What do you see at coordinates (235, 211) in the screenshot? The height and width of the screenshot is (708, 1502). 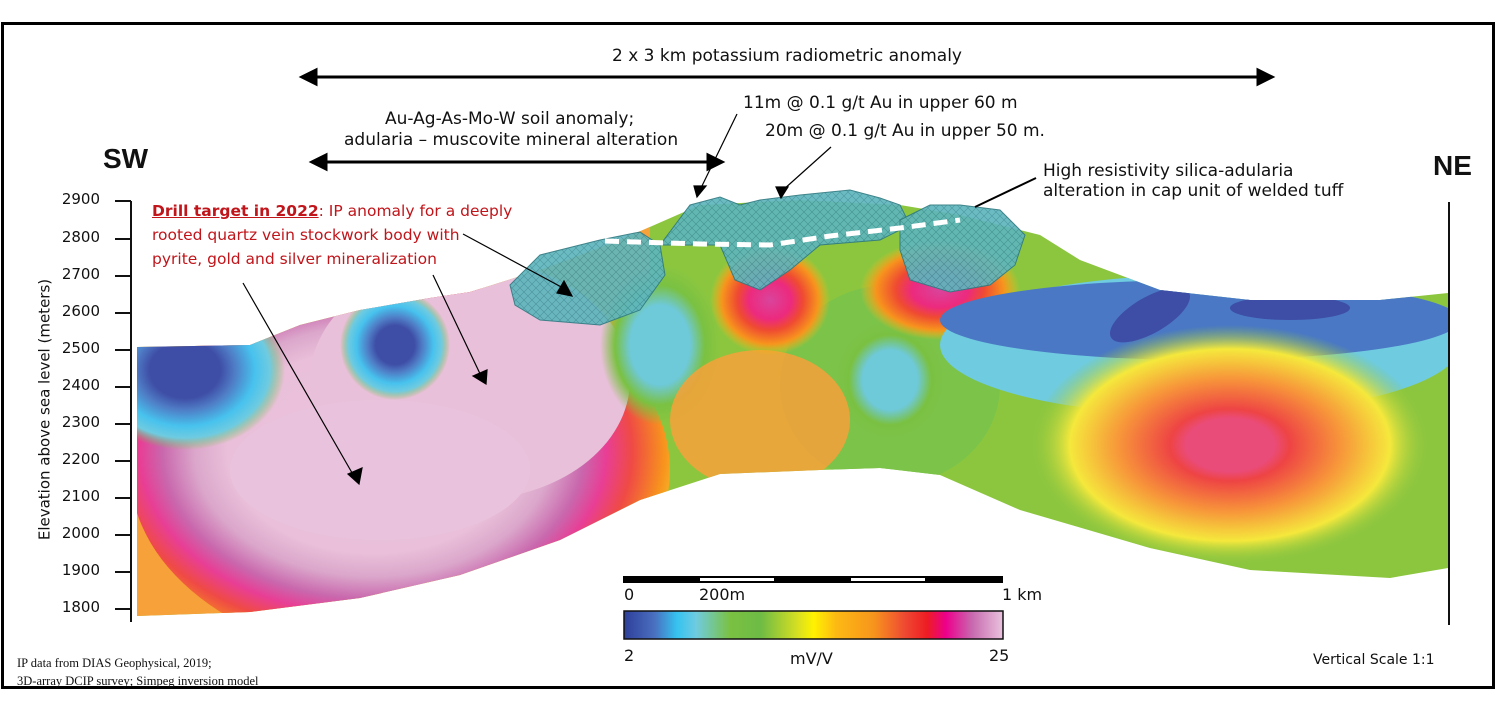 I see `drill-target-heading: Drill target in 2022` at bounding box center [235, 211].